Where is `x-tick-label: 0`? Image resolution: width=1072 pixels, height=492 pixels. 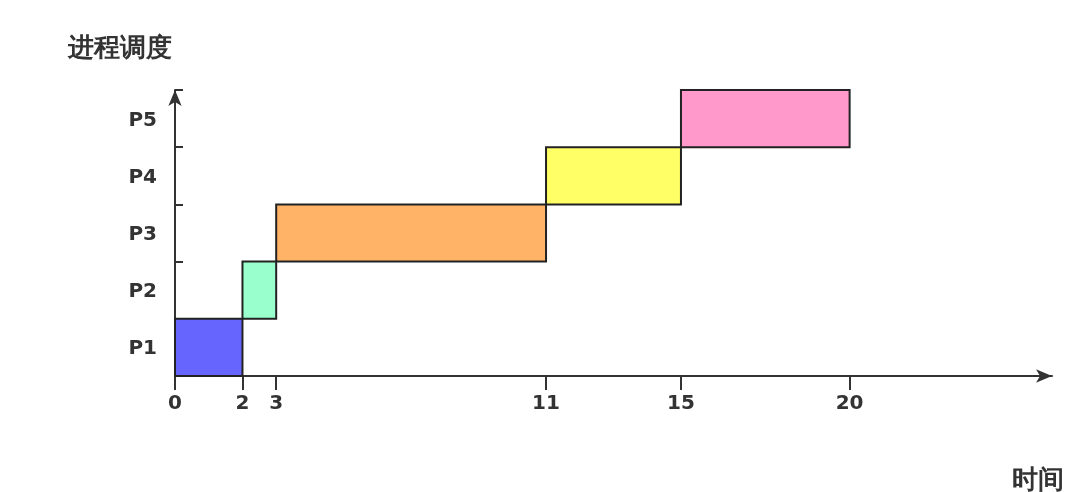
x-tick-label: 0 is located at coordinates (175, 402).